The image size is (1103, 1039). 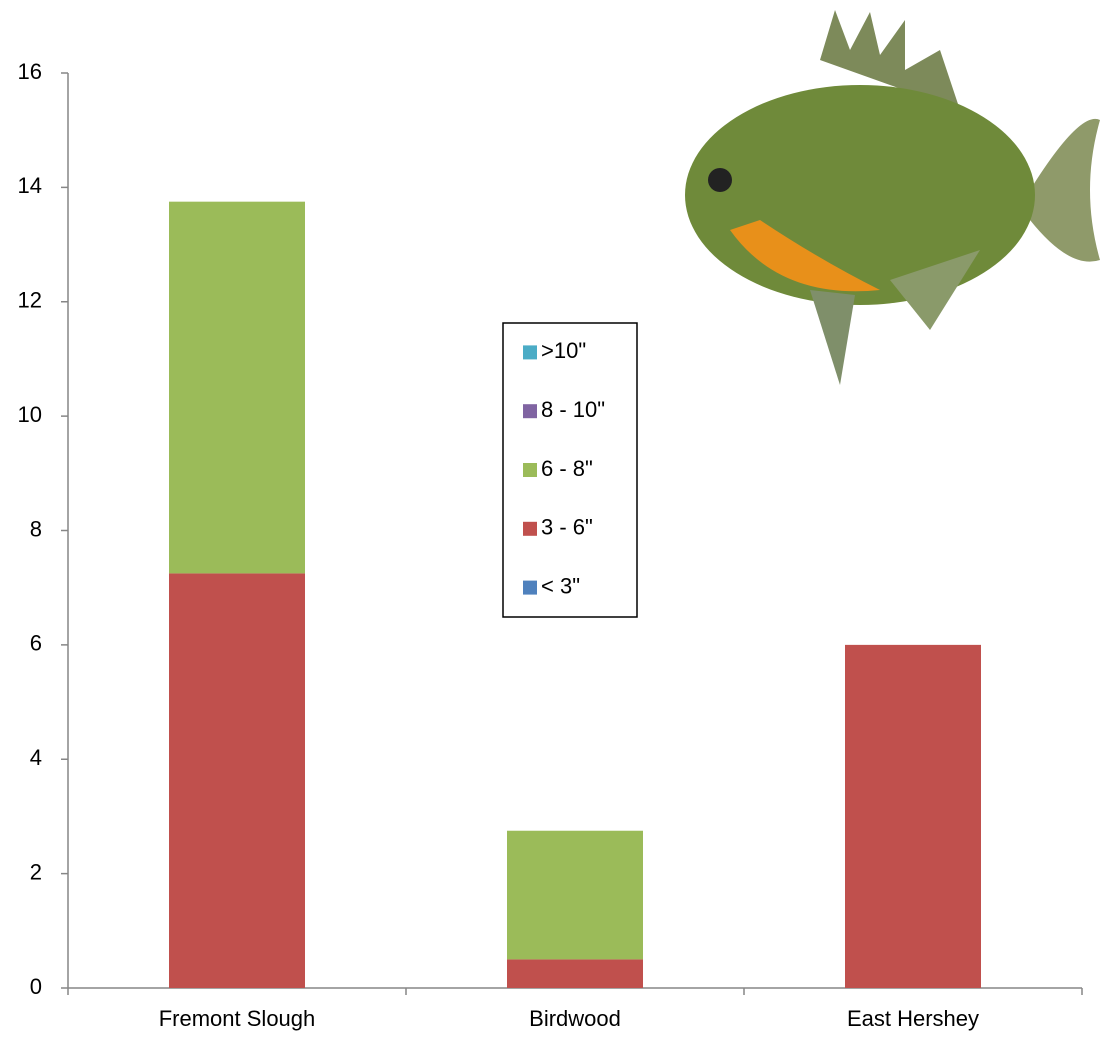 I want to click on legend-label: 8 - 10", so click(x=573, y=409).